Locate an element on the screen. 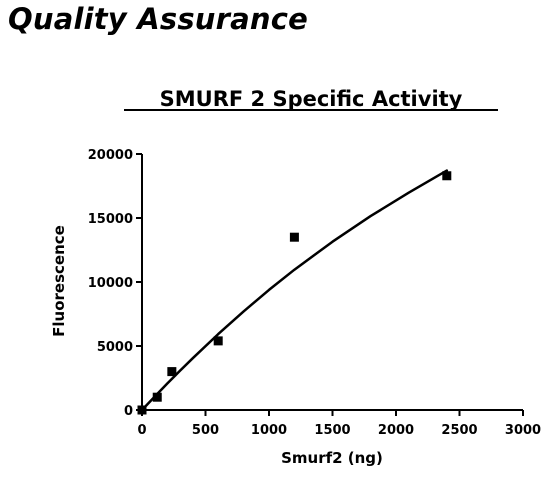 Image resolution: width=556 pixels, height=484 pixels. y-tick-label: 5000 is located at coordinates (115, 347).